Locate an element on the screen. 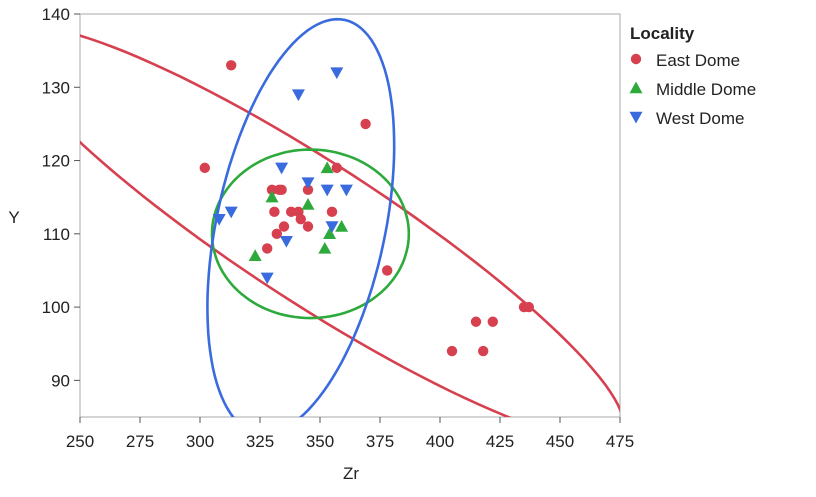  y-tick-label: 120 is located at coordinates (56, 161).